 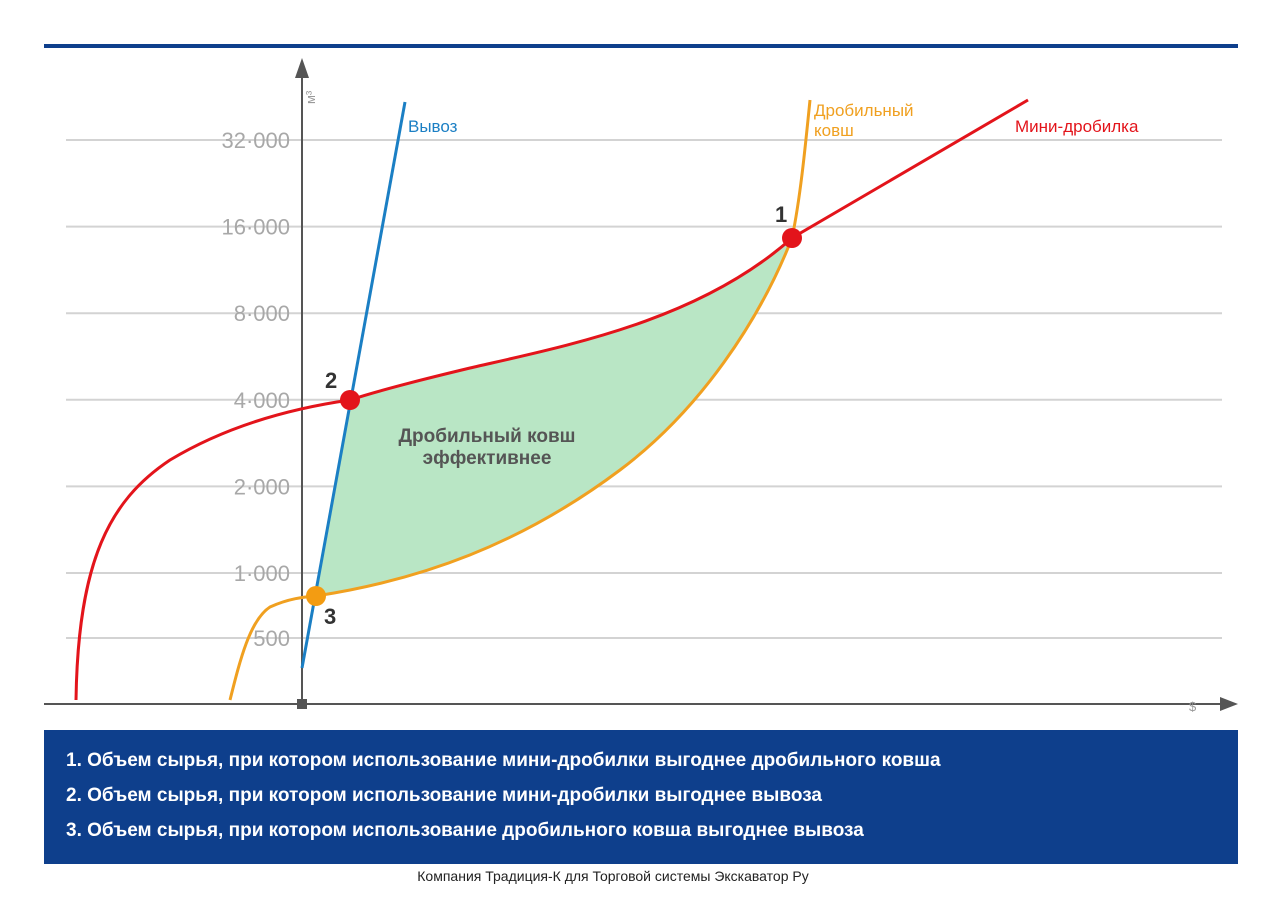 I want to click on marker-label-3: 3, so click(x=330, y=616).